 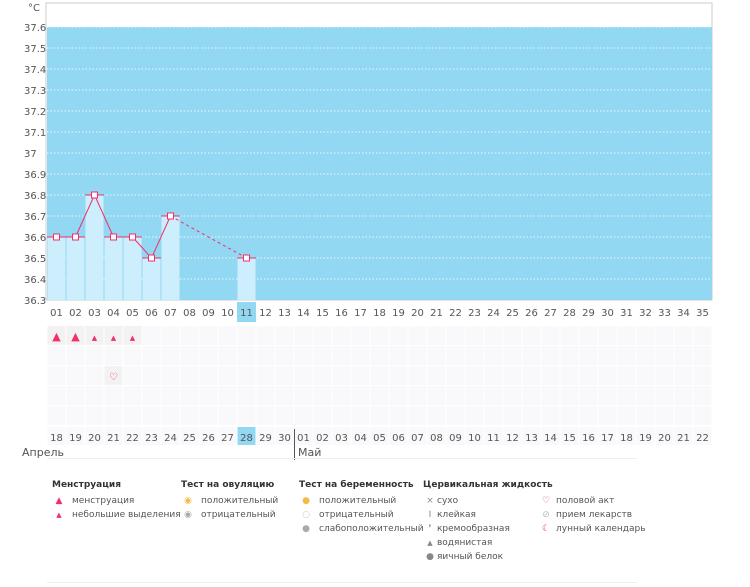 I want to click on calendar-date-label: 17, so click(x=607, y=438).